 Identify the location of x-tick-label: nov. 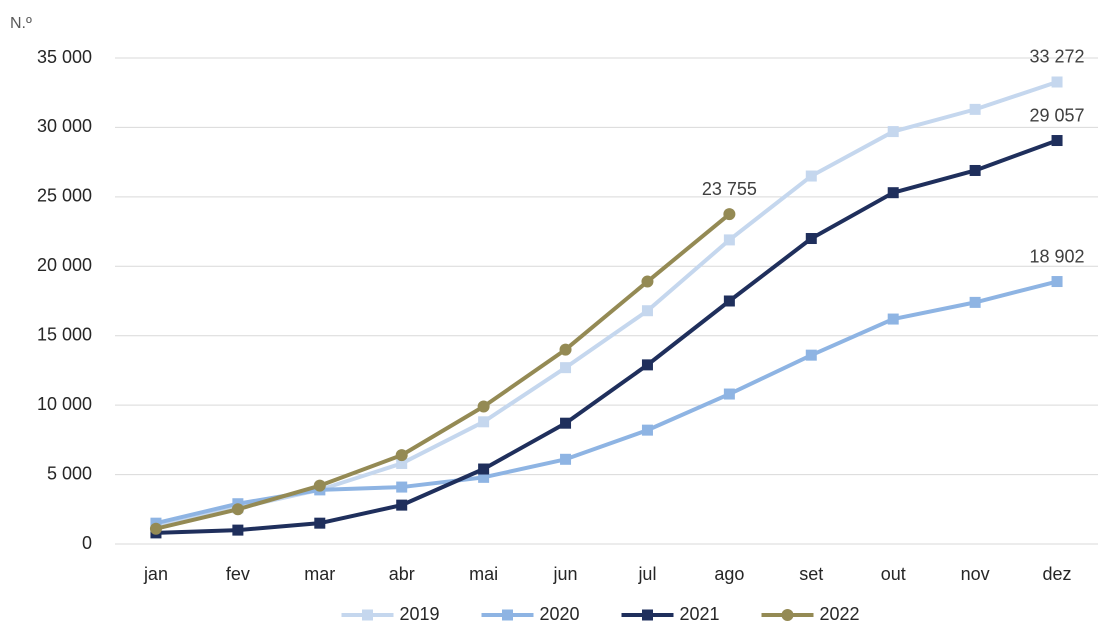
(975, 574).